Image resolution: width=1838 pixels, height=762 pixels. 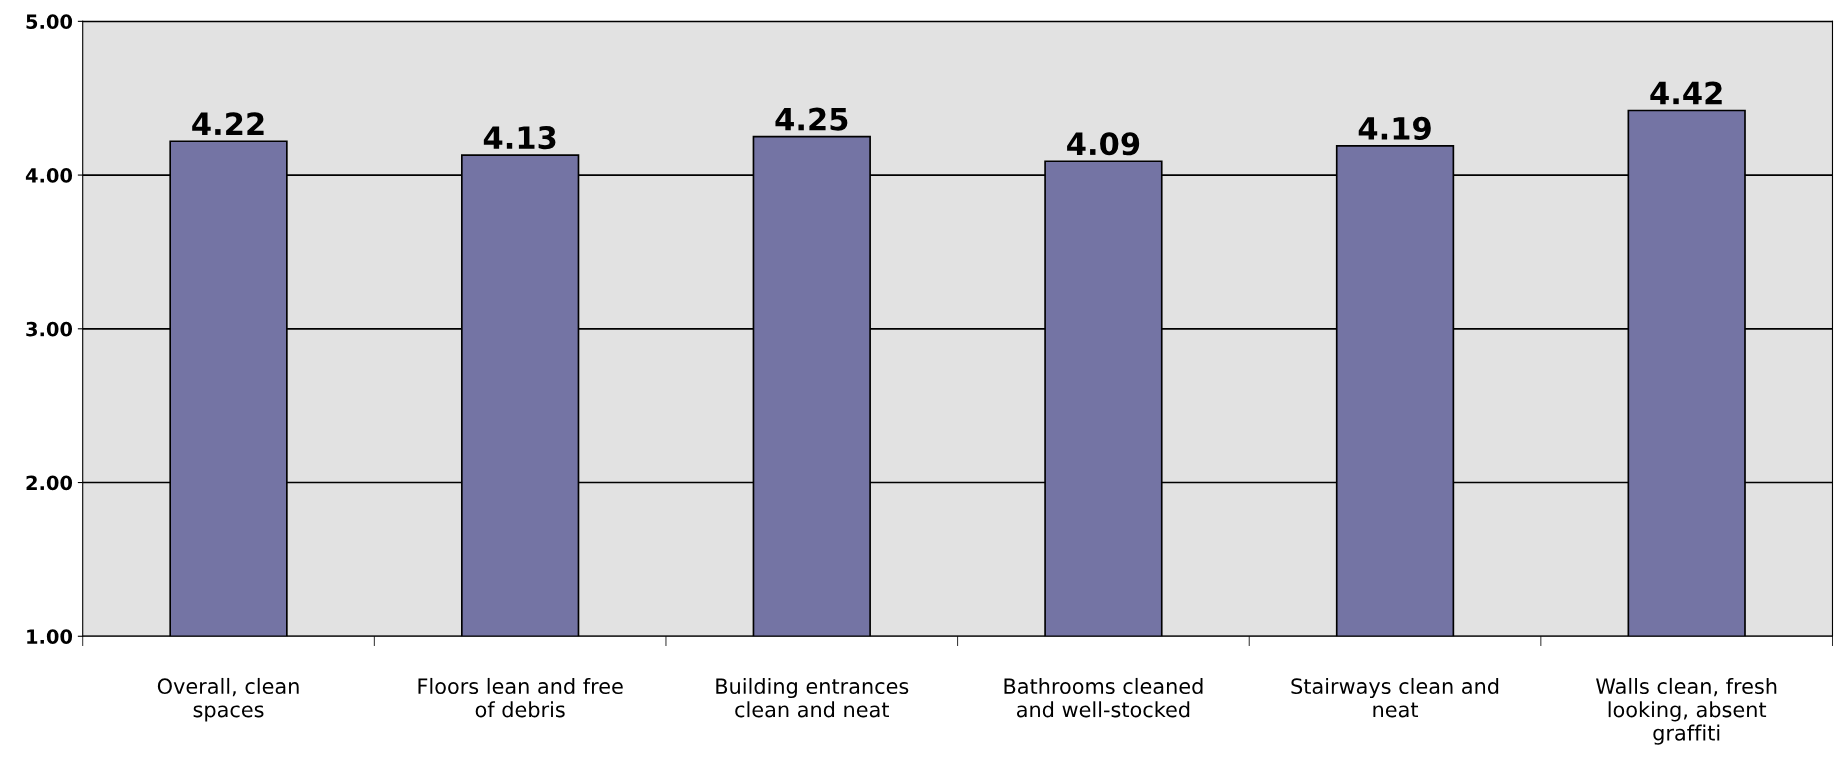 I want to click on y-tick-label: 4.00, so click(x=49, y=175).